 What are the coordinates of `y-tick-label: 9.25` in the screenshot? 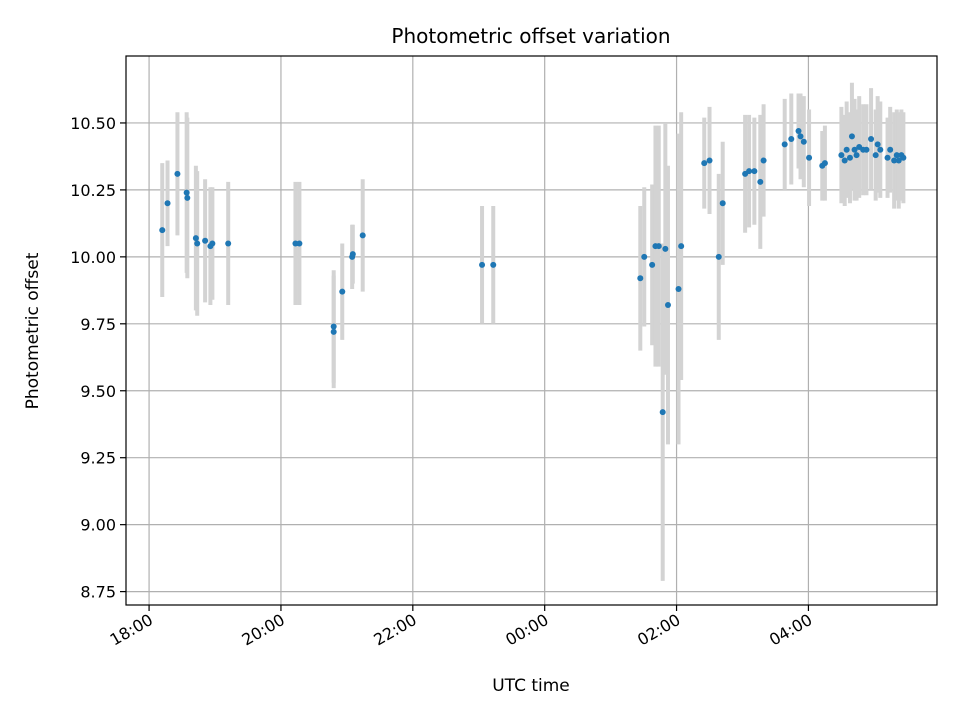 It's located at (98, 458).